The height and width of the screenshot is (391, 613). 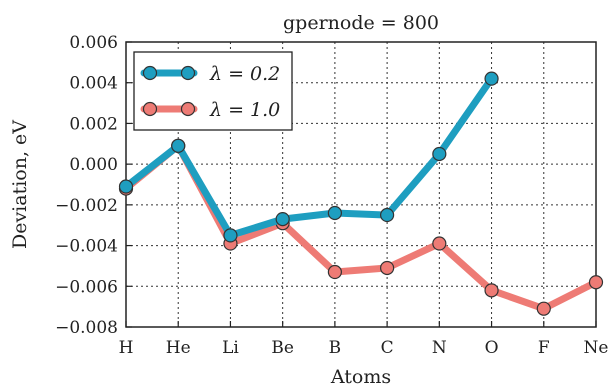 What do you see at coordinates (93, 84) in the screenshot?
I see `y-tick-label: 0.004` at bounding box center [93, 84].